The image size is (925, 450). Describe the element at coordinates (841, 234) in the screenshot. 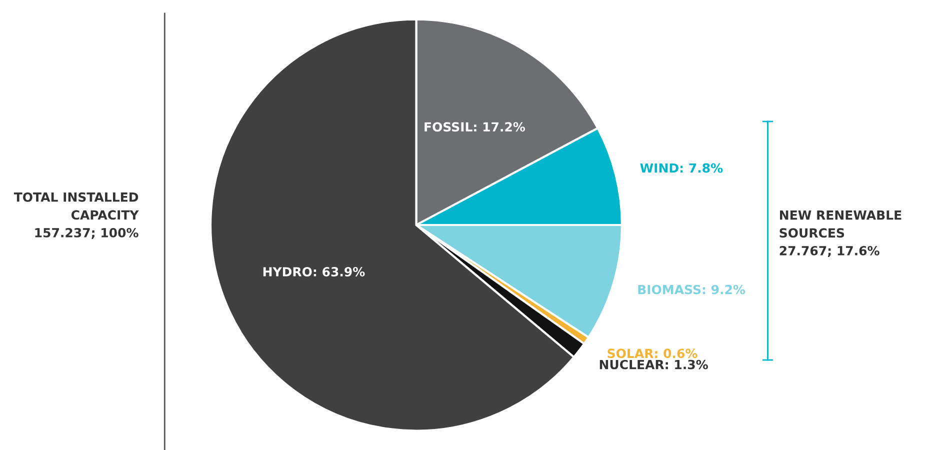

I see `text: NEW RENEWABLE SOURCES 27.767; 17.6%` at that location.